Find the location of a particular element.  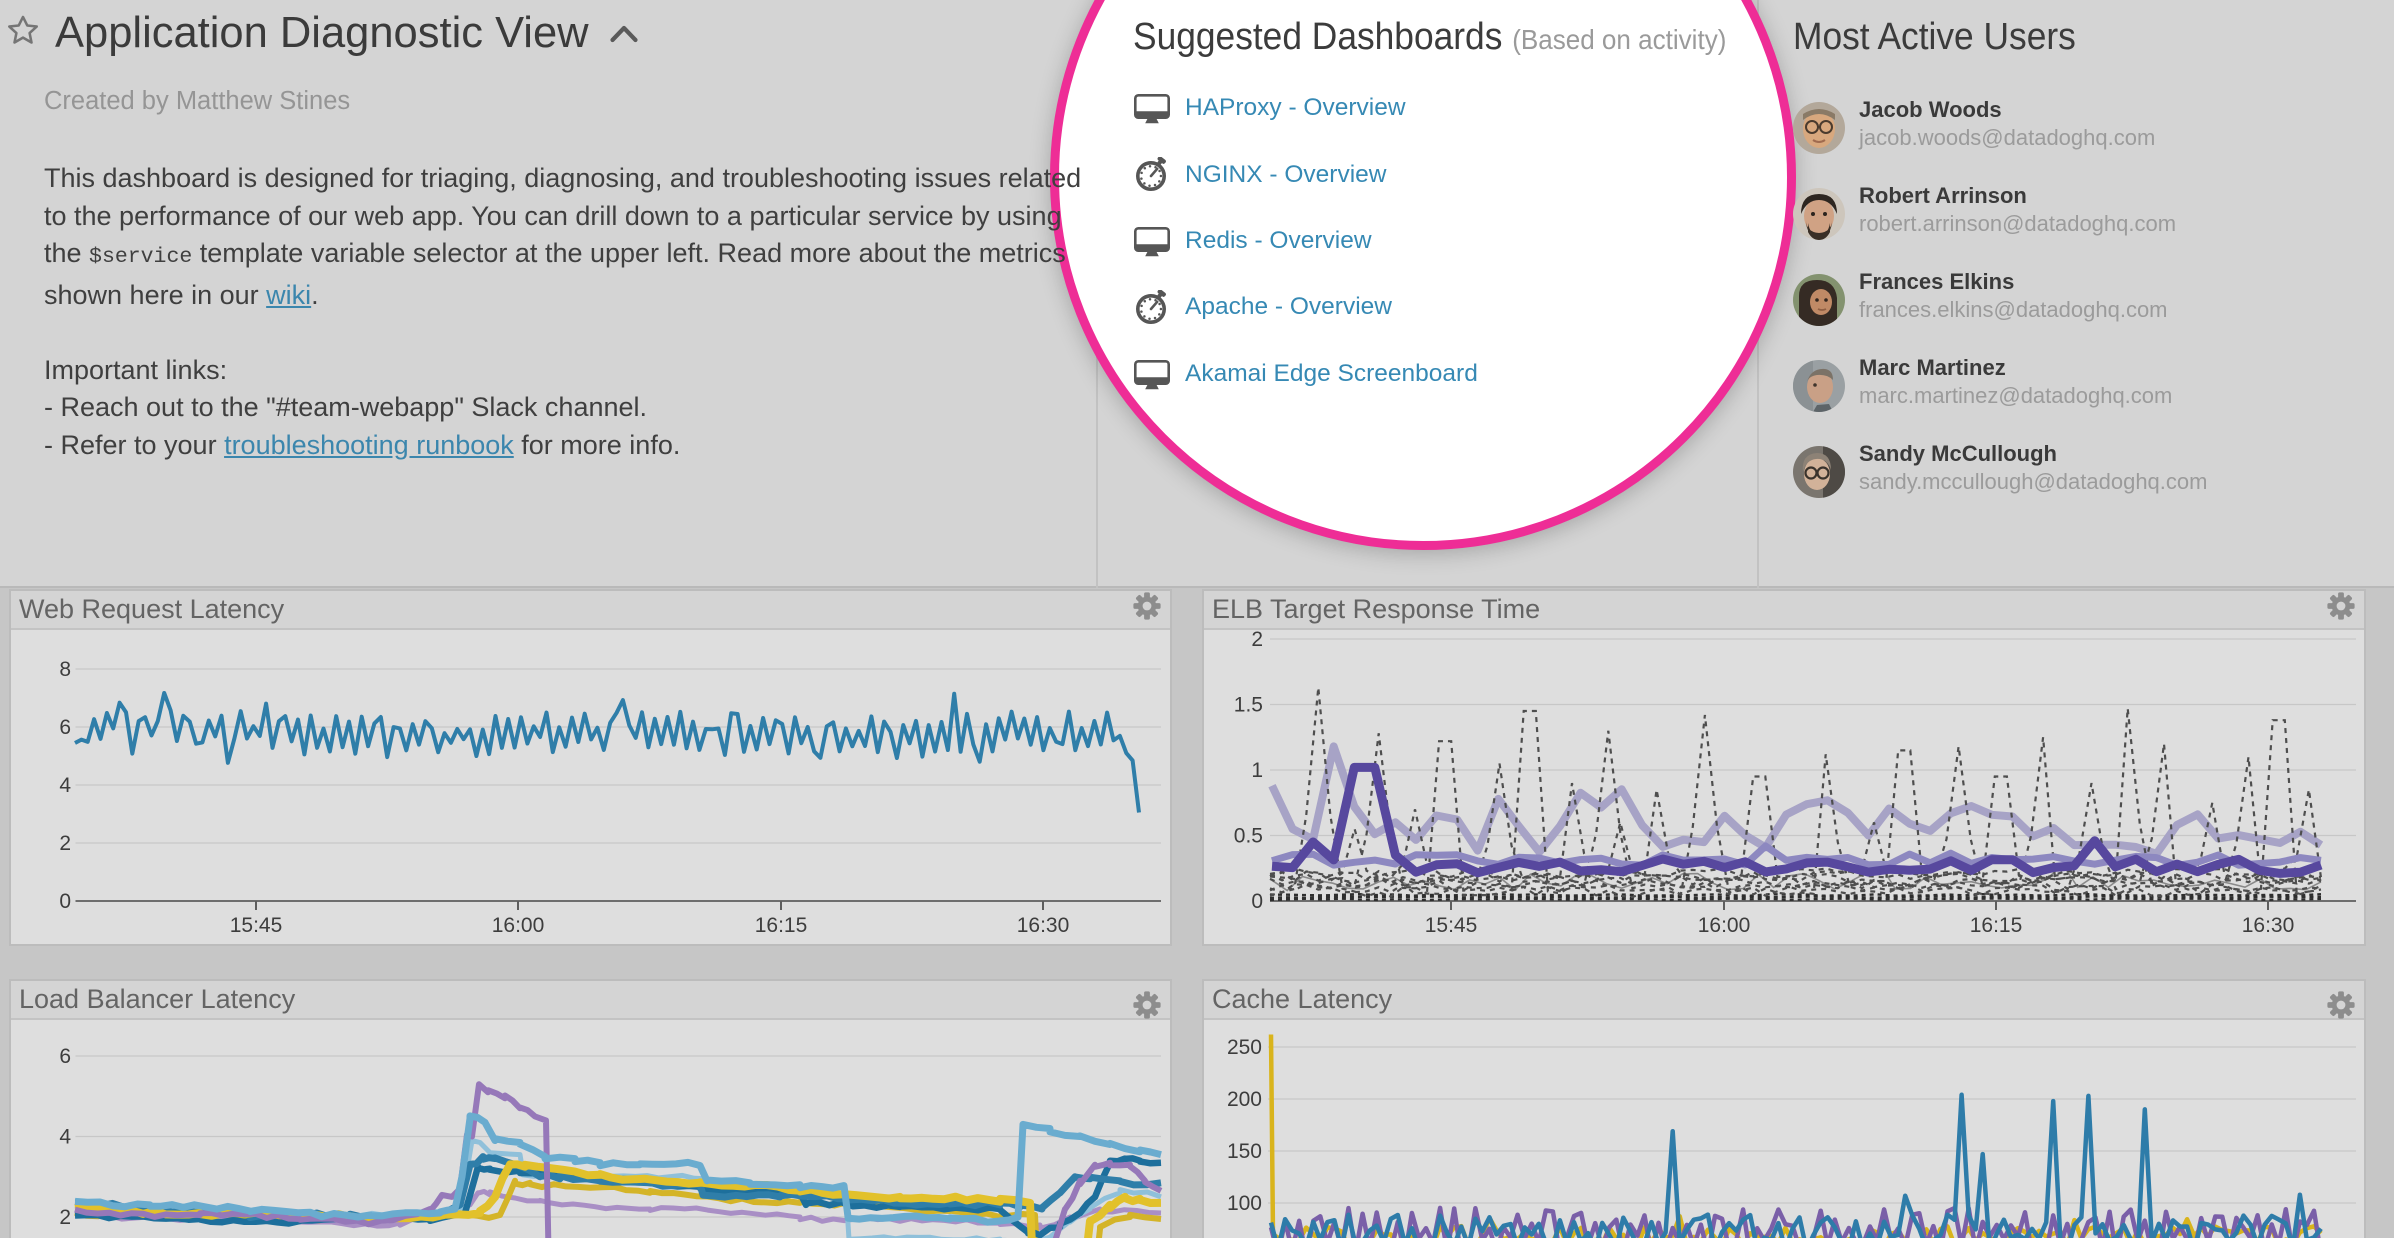

svg-text: 8 is located at coordinates (65, 669).